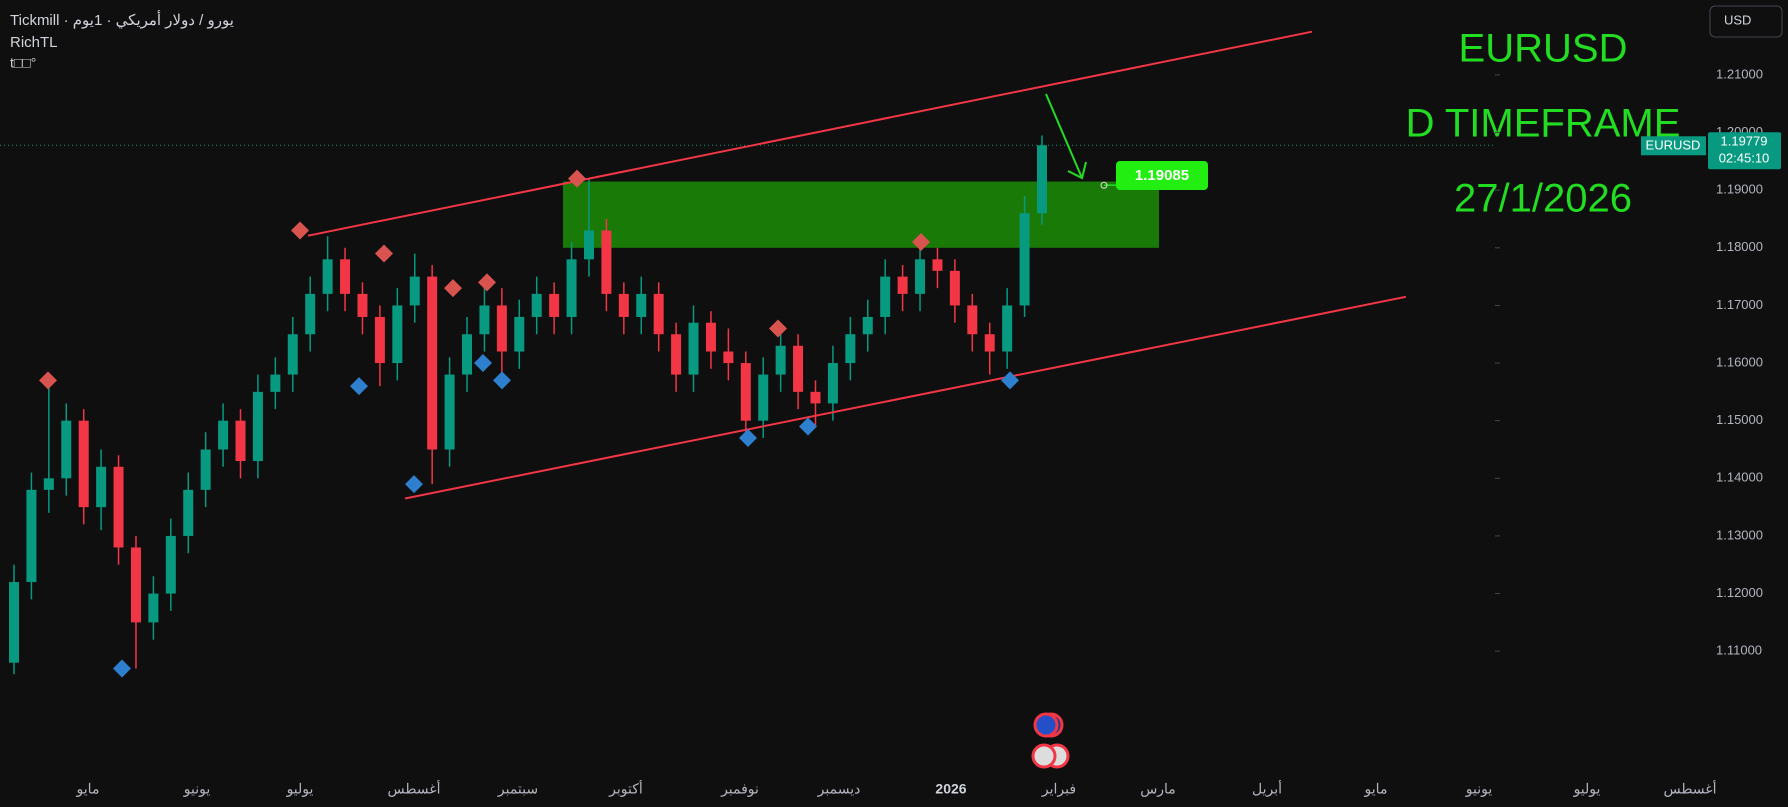 This screenshot has height=807, width=1788. Describe the element at coordinates (1739, 477) in the screenshot. I see `y-tick-label: 1.14000` at that location.